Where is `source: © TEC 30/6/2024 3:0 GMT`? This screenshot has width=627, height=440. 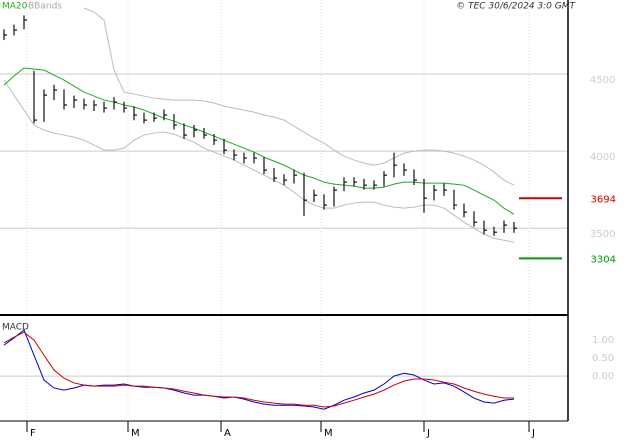
source: © TEC 30/6/2024 3:0 GMT is located at coordinates (516, 7).